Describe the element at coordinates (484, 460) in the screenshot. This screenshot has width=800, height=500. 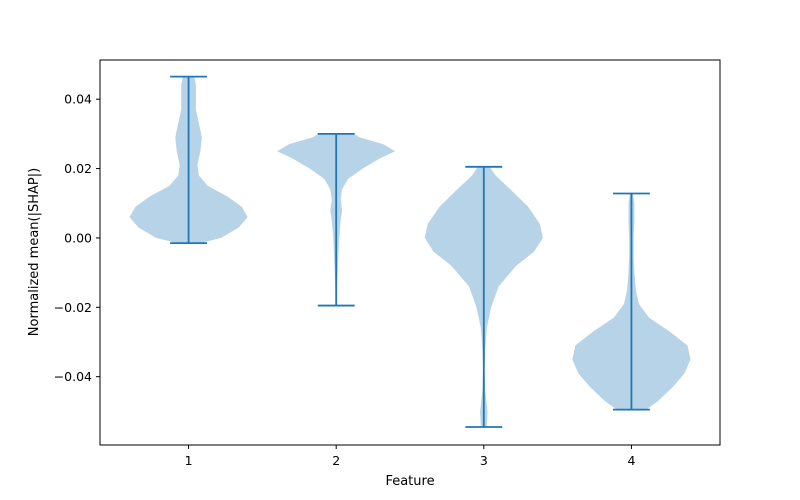
I see `x-tick-label: 3` at that location.